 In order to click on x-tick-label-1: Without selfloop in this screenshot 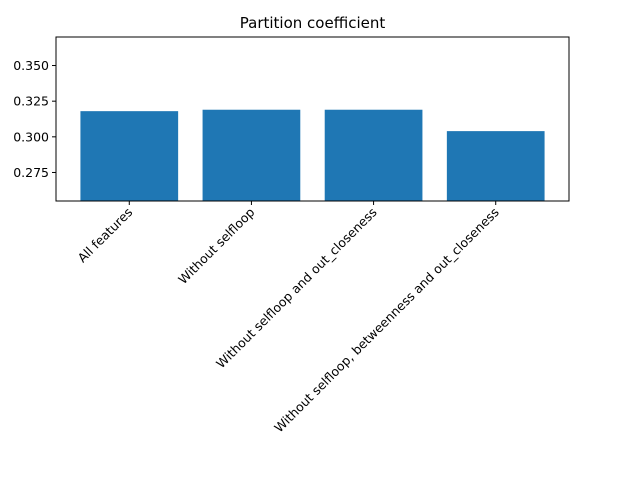, I will do `click(216, 245)`.